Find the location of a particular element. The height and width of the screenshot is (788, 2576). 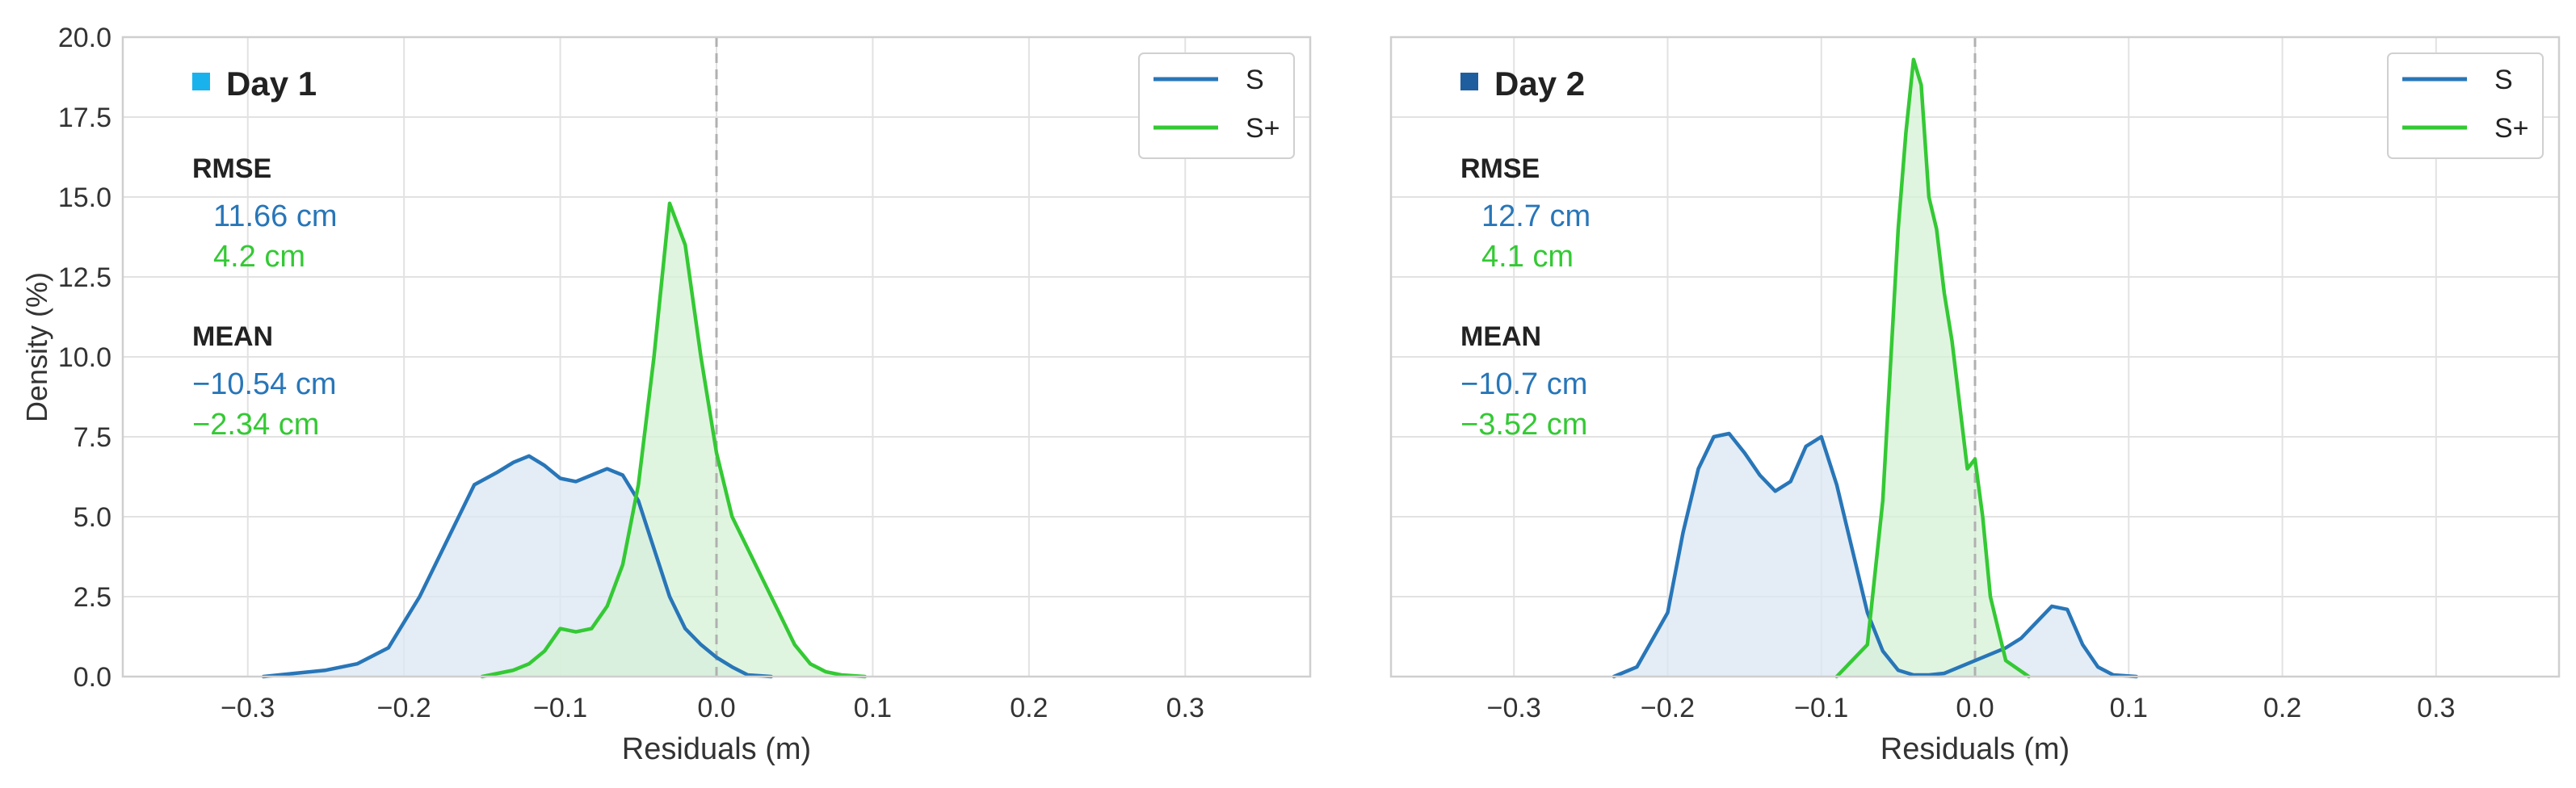

y-tick-label: 20.0 is located at coordinates (84, 38).